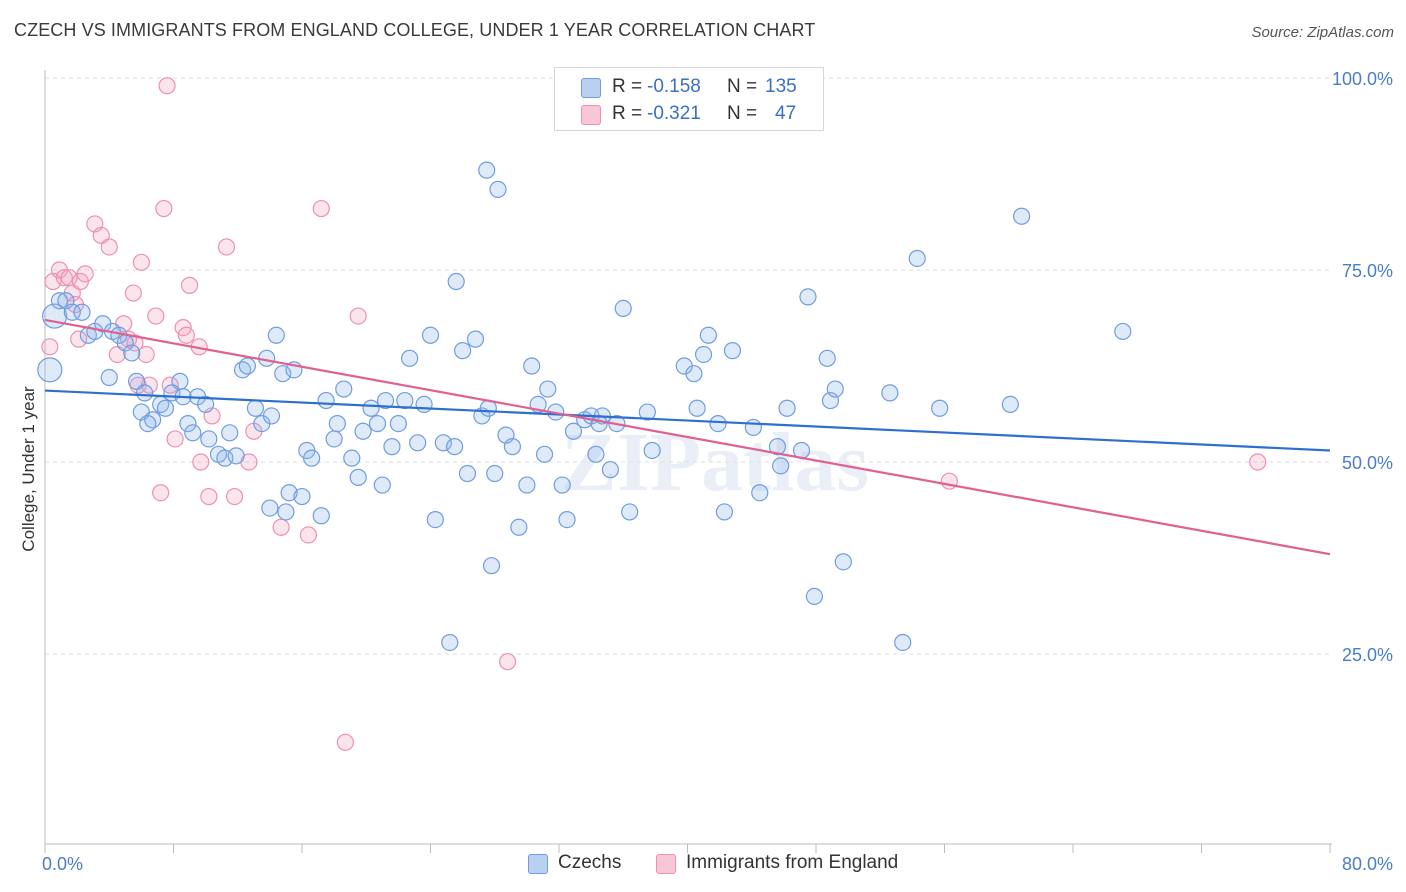 This screenshot has height=892, width=1406. Describe the element at coordinates (1367, 655) in the screenshot. I see `y-tick-label: 25.0%` at that location.